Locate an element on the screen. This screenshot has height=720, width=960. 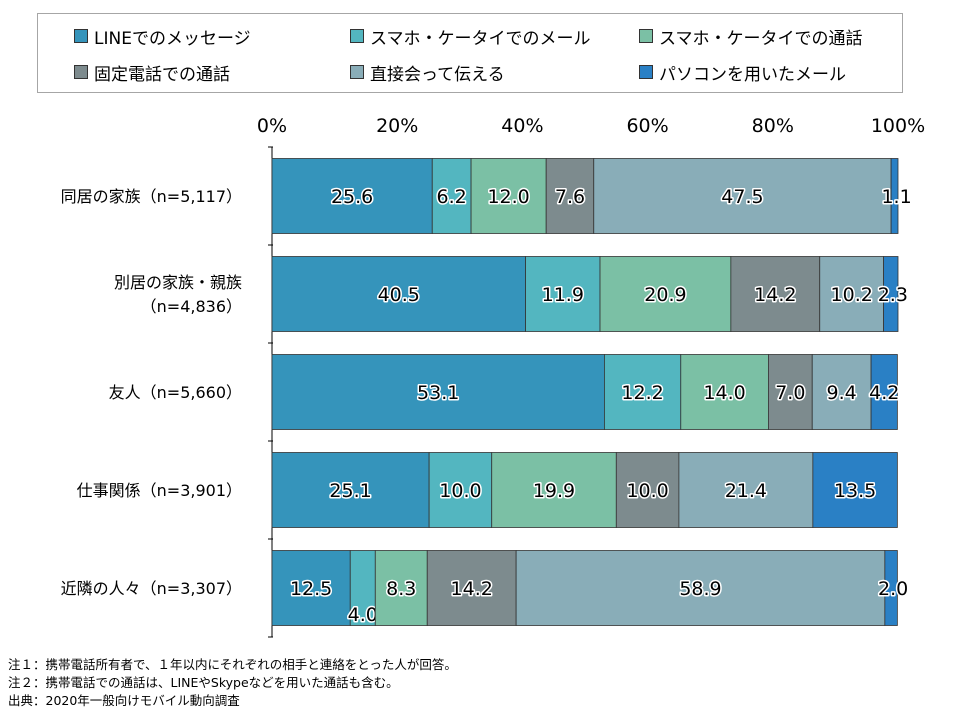
data-label: 21.4 is located at coordinates (746, 491).